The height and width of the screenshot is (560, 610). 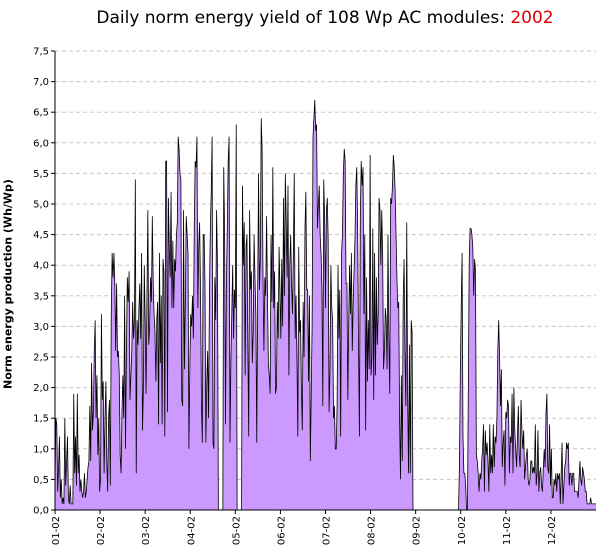 What do you see at coordinates (41, 480) in the screenshot?
I see `y-tick-label: 0,5` at bounding box center [41, 480].